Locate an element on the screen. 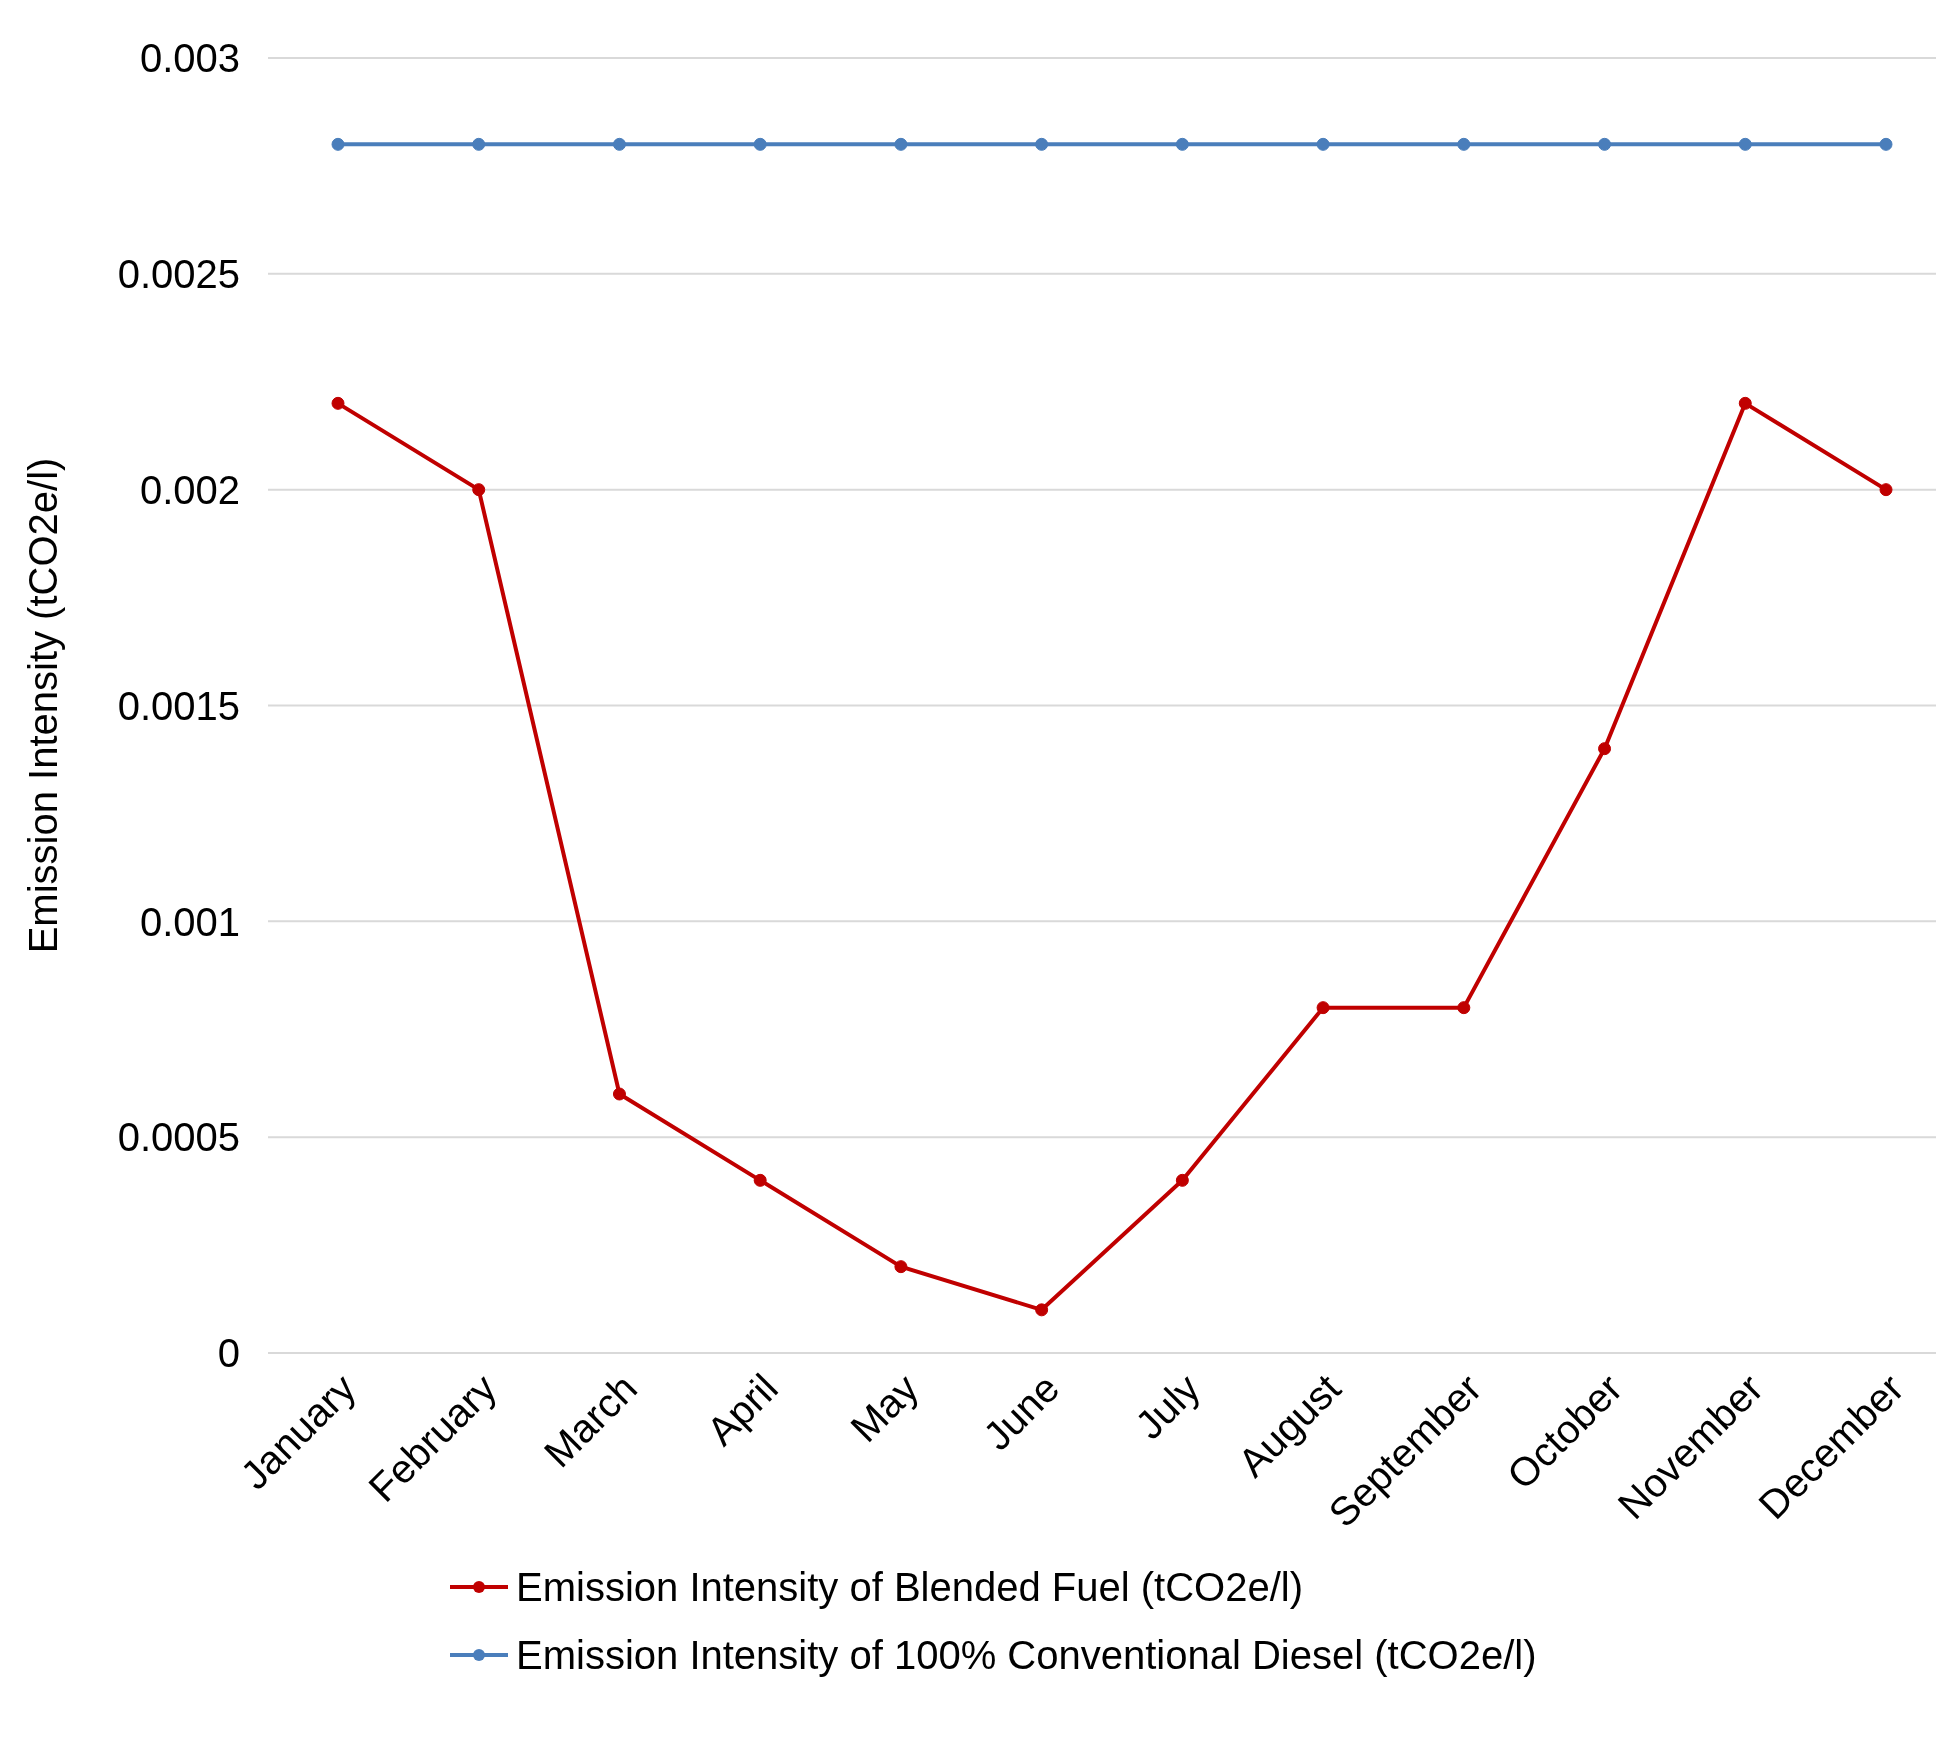 The width and height of the screenshot is (1944, 1741). y-tick-label: 0.002 is located at coordinates (189, 489).